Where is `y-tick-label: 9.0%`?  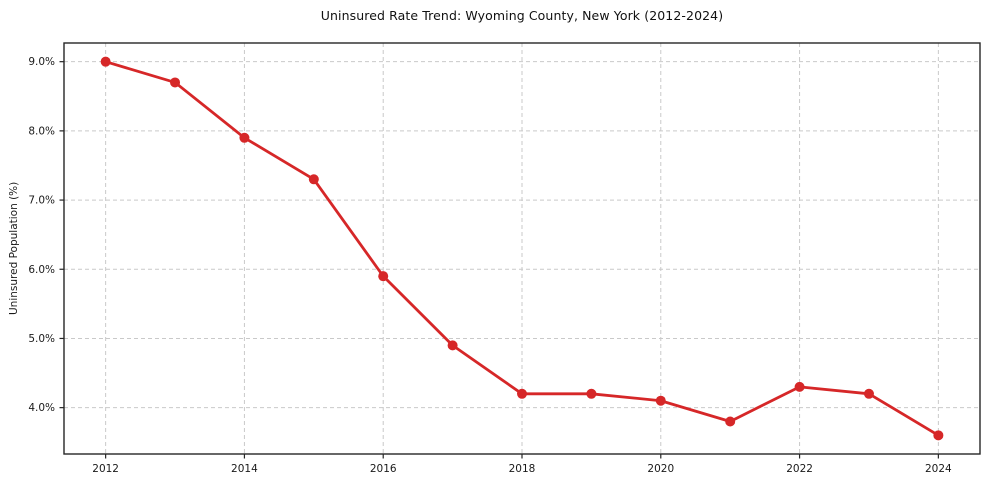
y-tick-label: 9.0% is located at coordinates (41, 62).